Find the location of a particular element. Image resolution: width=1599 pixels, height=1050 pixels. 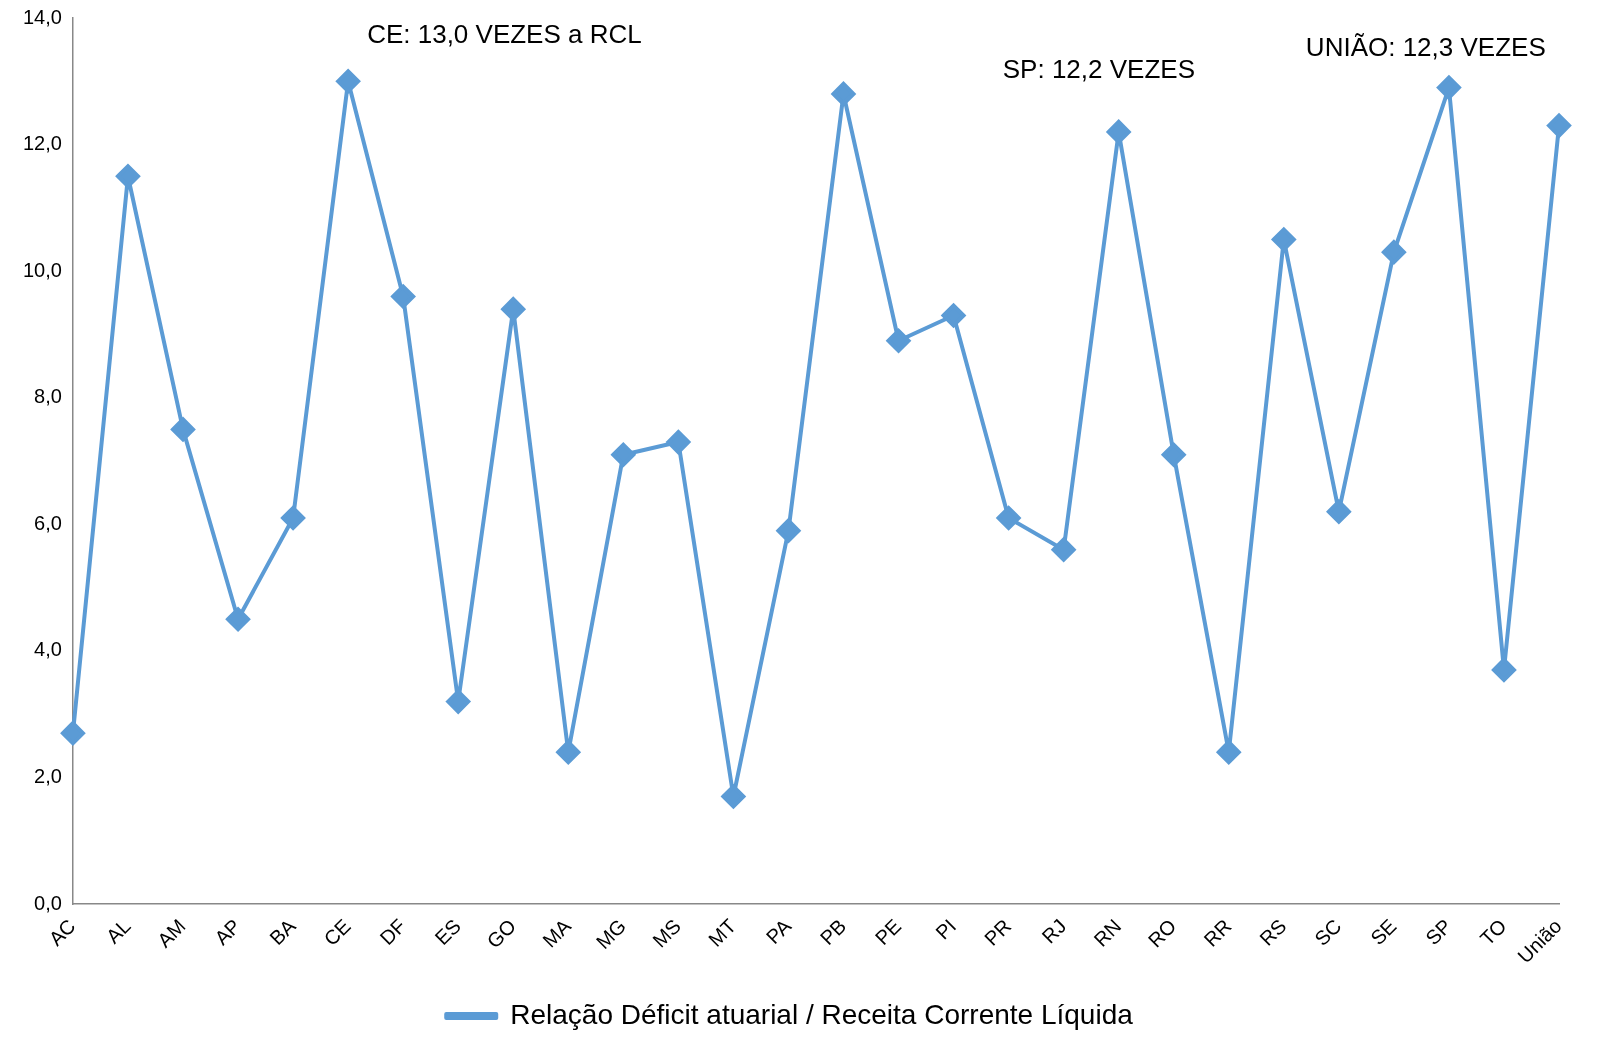

x-tick-label: AP is located at coordinates (227, 932).